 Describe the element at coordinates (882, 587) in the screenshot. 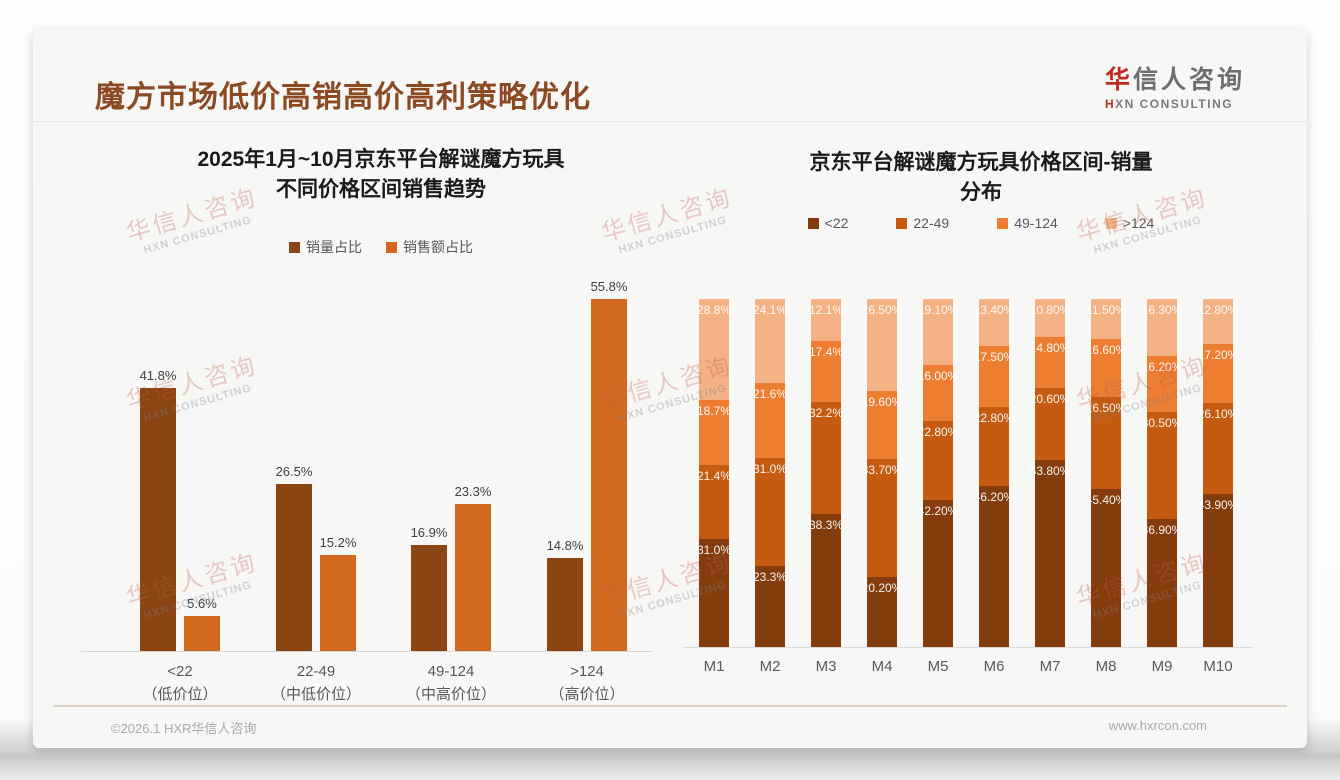

I see `segment-value-label: 20.20%` at that location.